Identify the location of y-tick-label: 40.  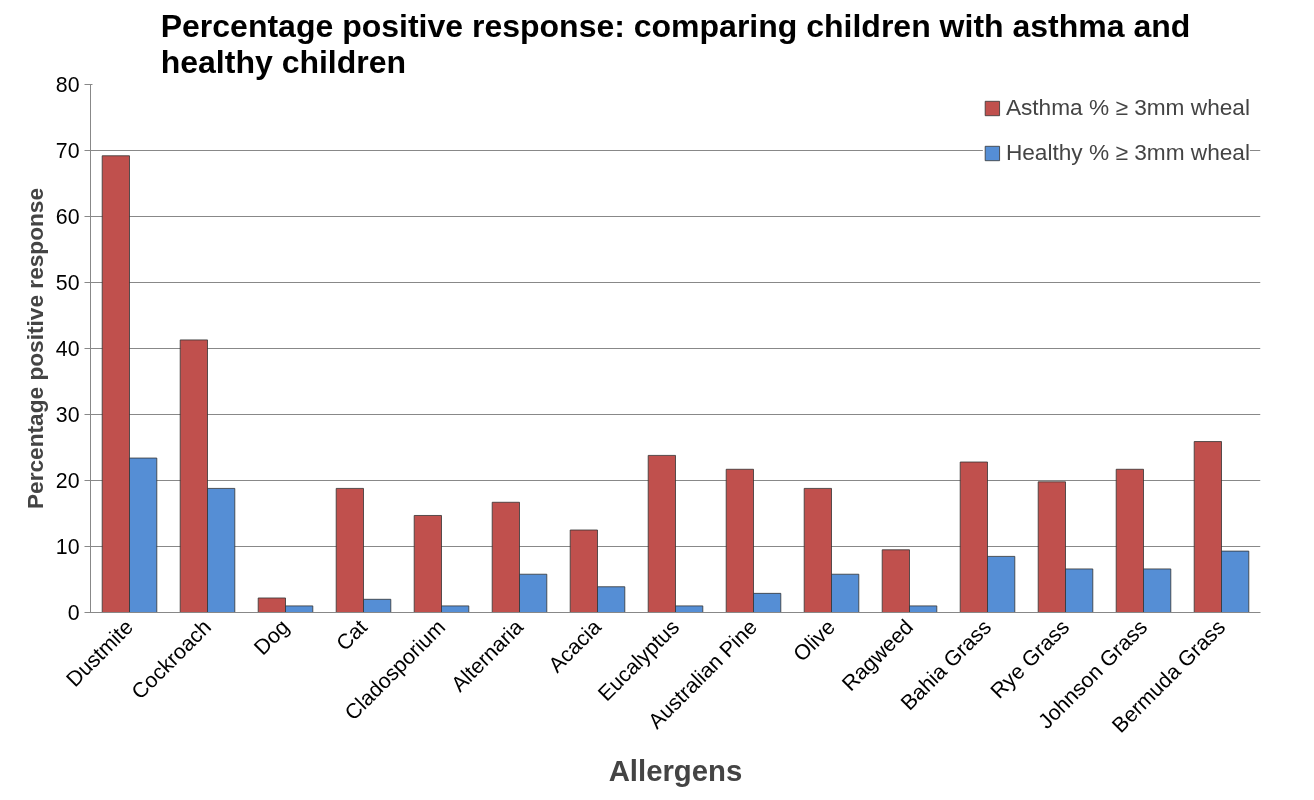
(67, 349).